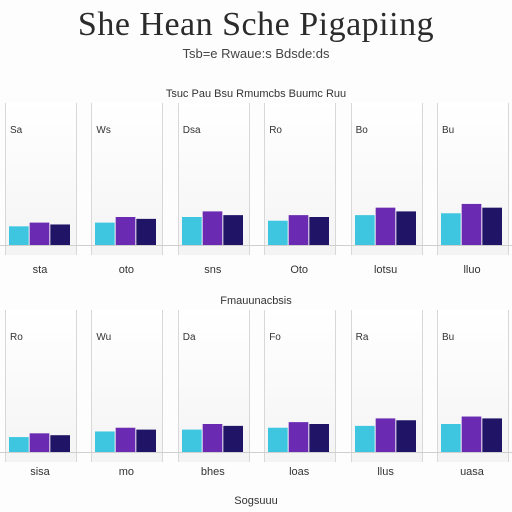 This screenshot has height=512, width=512. What do you see at coordinates (361, 130) in the screenshot?
I see `panel-label: Bo` at bounding box center [361, 130].